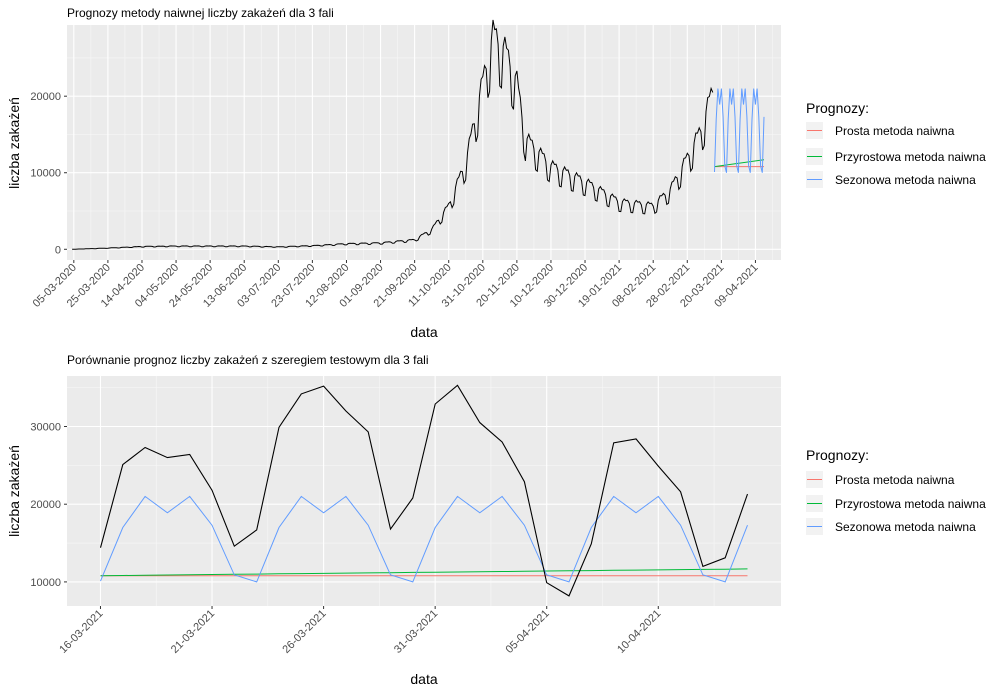 The height and width of the screenshot is (694, 1004). Describe the element at coordinates (416, 632) in the screenshot. I see `x-tick-label: 31-03-2021` at that location.